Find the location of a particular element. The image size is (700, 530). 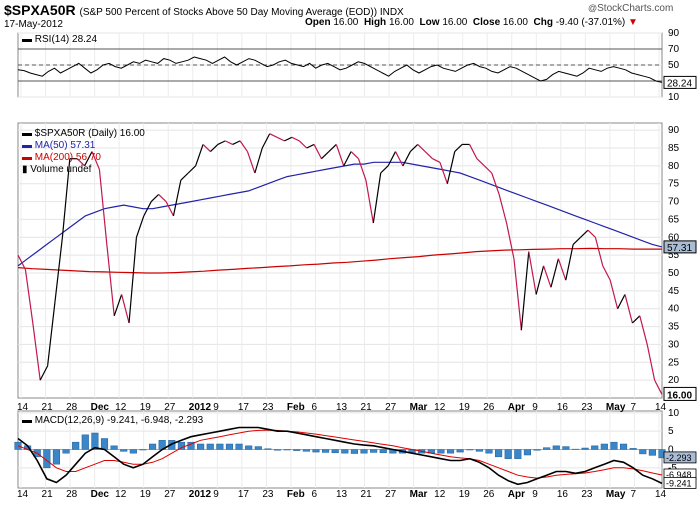

stockcharts-logo: @StockCharts.com is located at coordinates (631, 8).